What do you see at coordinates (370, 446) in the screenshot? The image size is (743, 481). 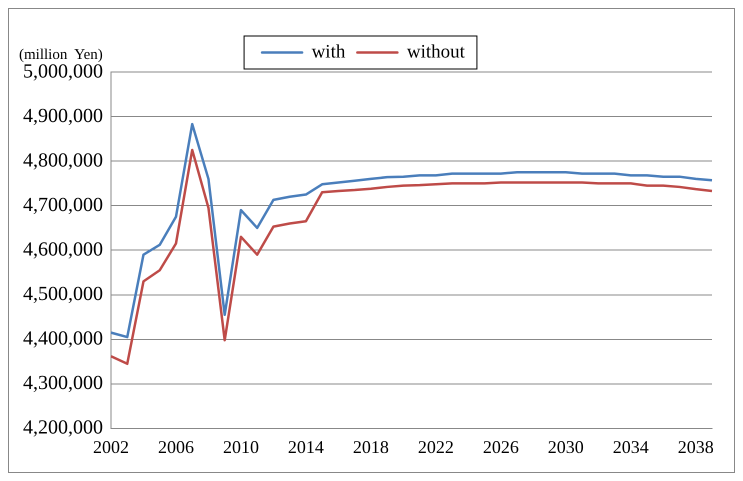 I see `x-tick-label: 2018` at bounding box center [370, 446].